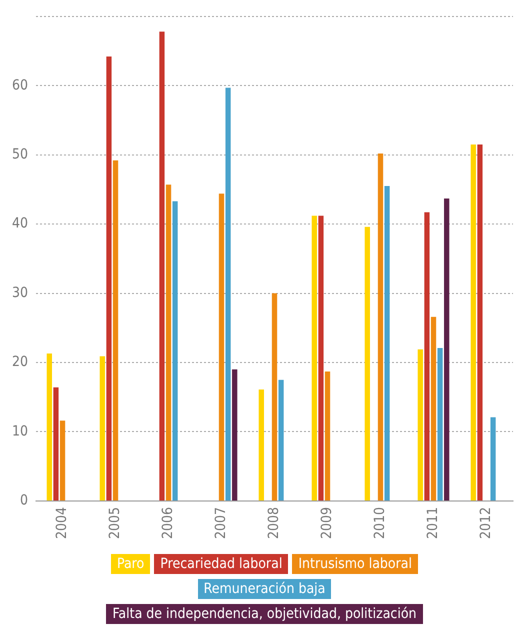 Image resolution: width=529 pixels, height=639 pixels. I want to click on x-tick-label: 2005, so click(115, 522).